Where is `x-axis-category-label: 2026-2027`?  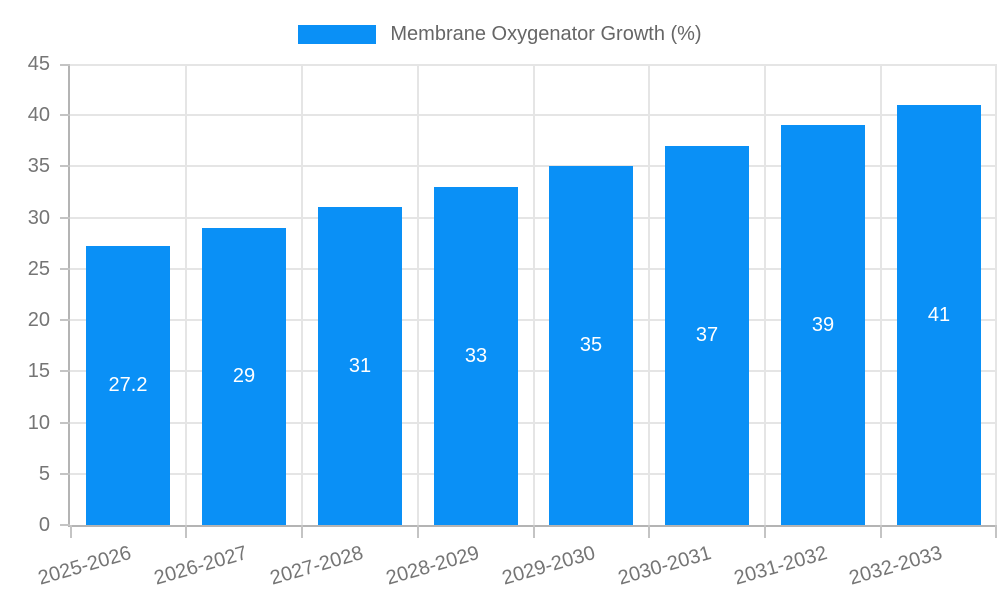 x-axis-category-label: 2026-2027 is located at coordinates (200, 566).